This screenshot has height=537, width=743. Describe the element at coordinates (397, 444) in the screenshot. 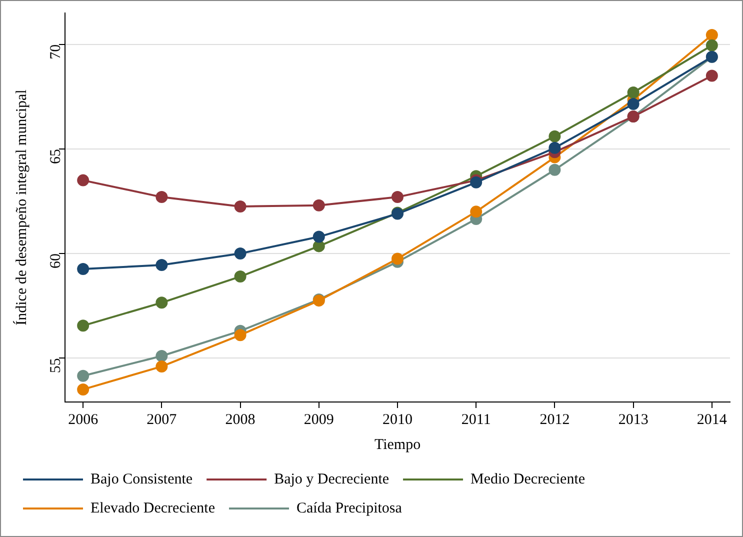

I see `x-axis-title: Tiempo` at that location.